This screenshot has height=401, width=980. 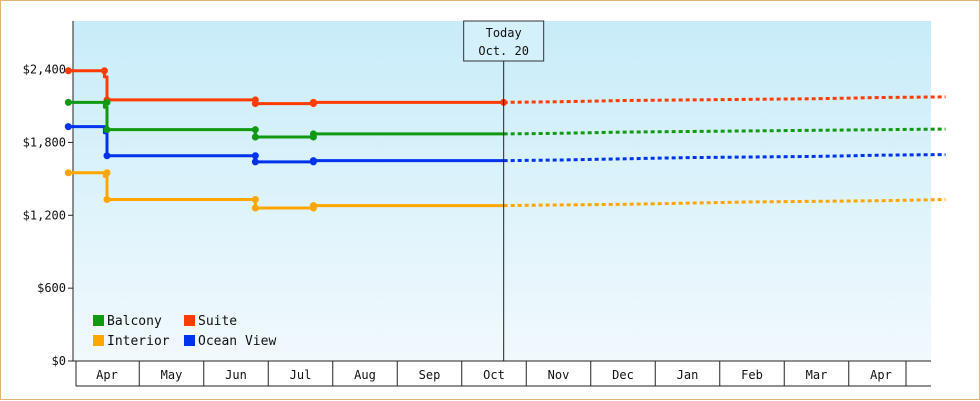 What do you see at coordinates (189, 340) in the screenshot?
I see `legend-swatch-ocean-view` at bounding box center [189, 340].